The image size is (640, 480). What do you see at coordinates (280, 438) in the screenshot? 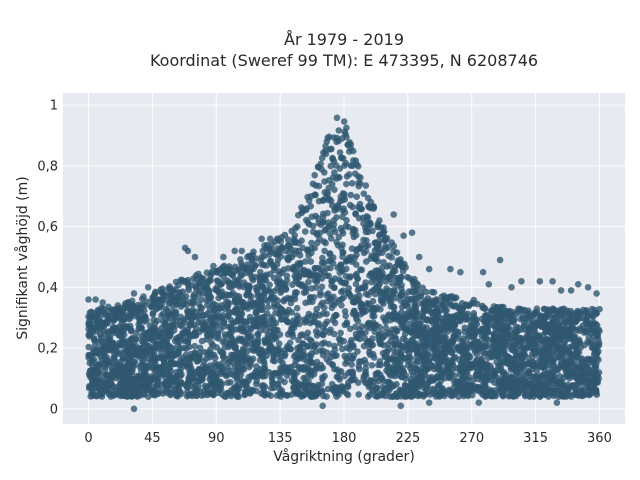
I see `x-tick-label: 135` at bounding box center [280, 438].